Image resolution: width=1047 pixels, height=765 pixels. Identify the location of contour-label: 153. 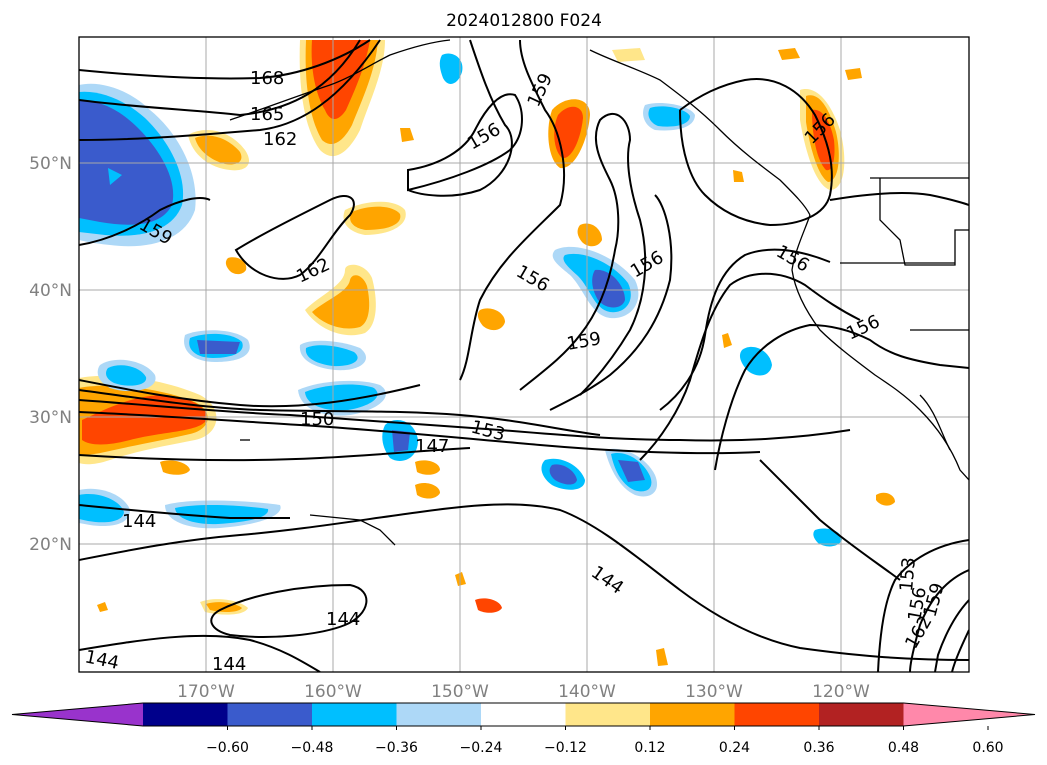
(908, 574).